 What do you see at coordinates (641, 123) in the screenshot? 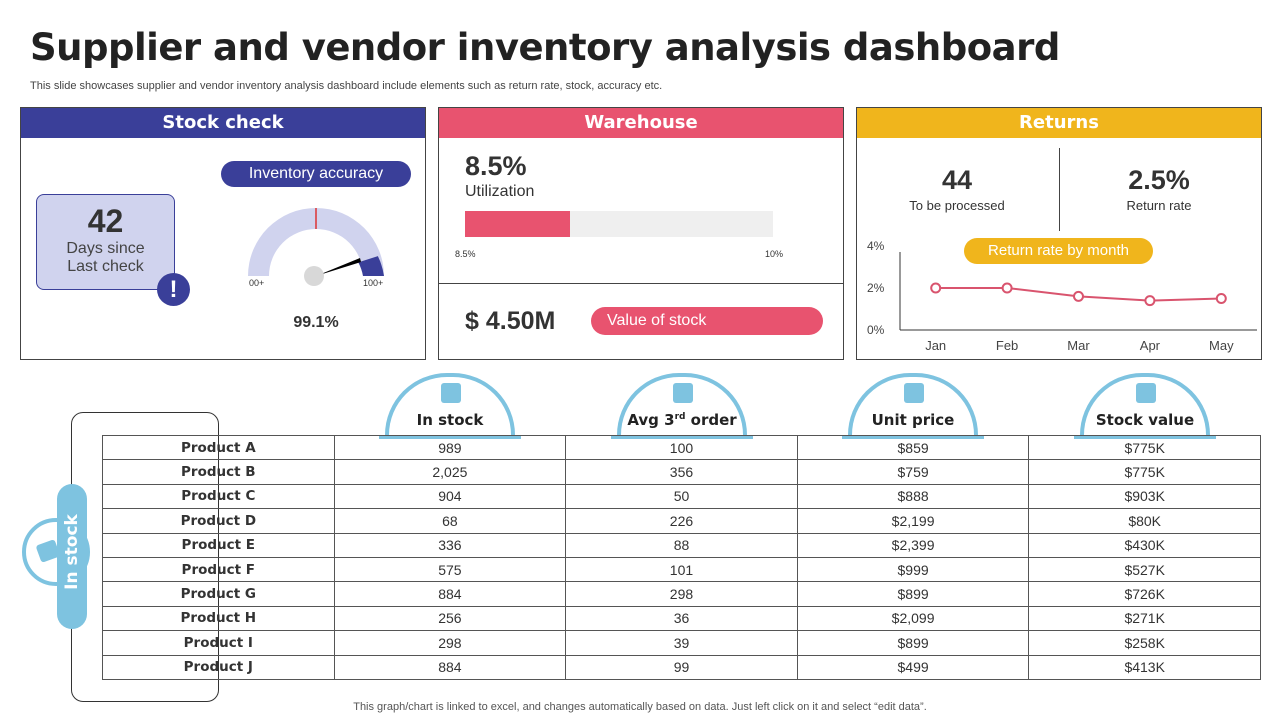
I see `warehouse-header: Warehouse` at bounding box center [641, 123].